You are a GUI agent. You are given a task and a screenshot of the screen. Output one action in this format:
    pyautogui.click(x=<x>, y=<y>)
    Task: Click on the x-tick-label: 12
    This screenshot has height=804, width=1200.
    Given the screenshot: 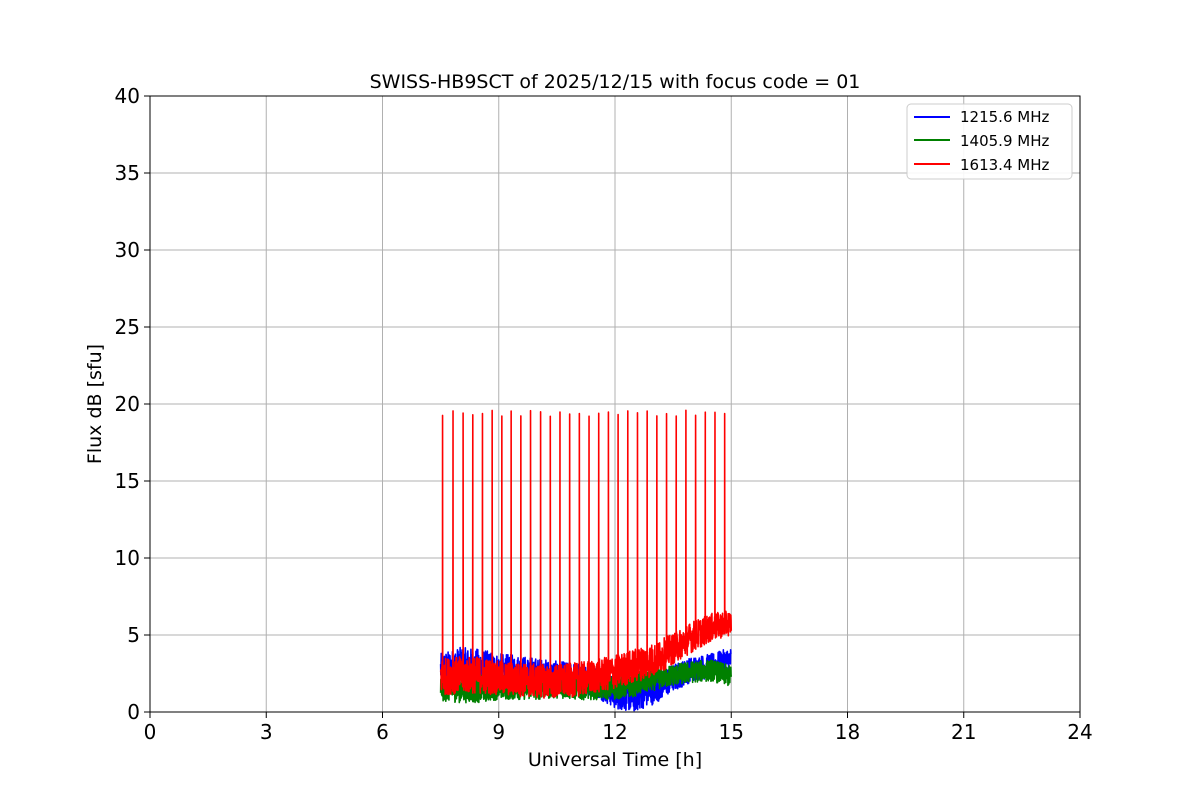 What is the action you would take?
    pyautogui.click(x=614, y=732)
    